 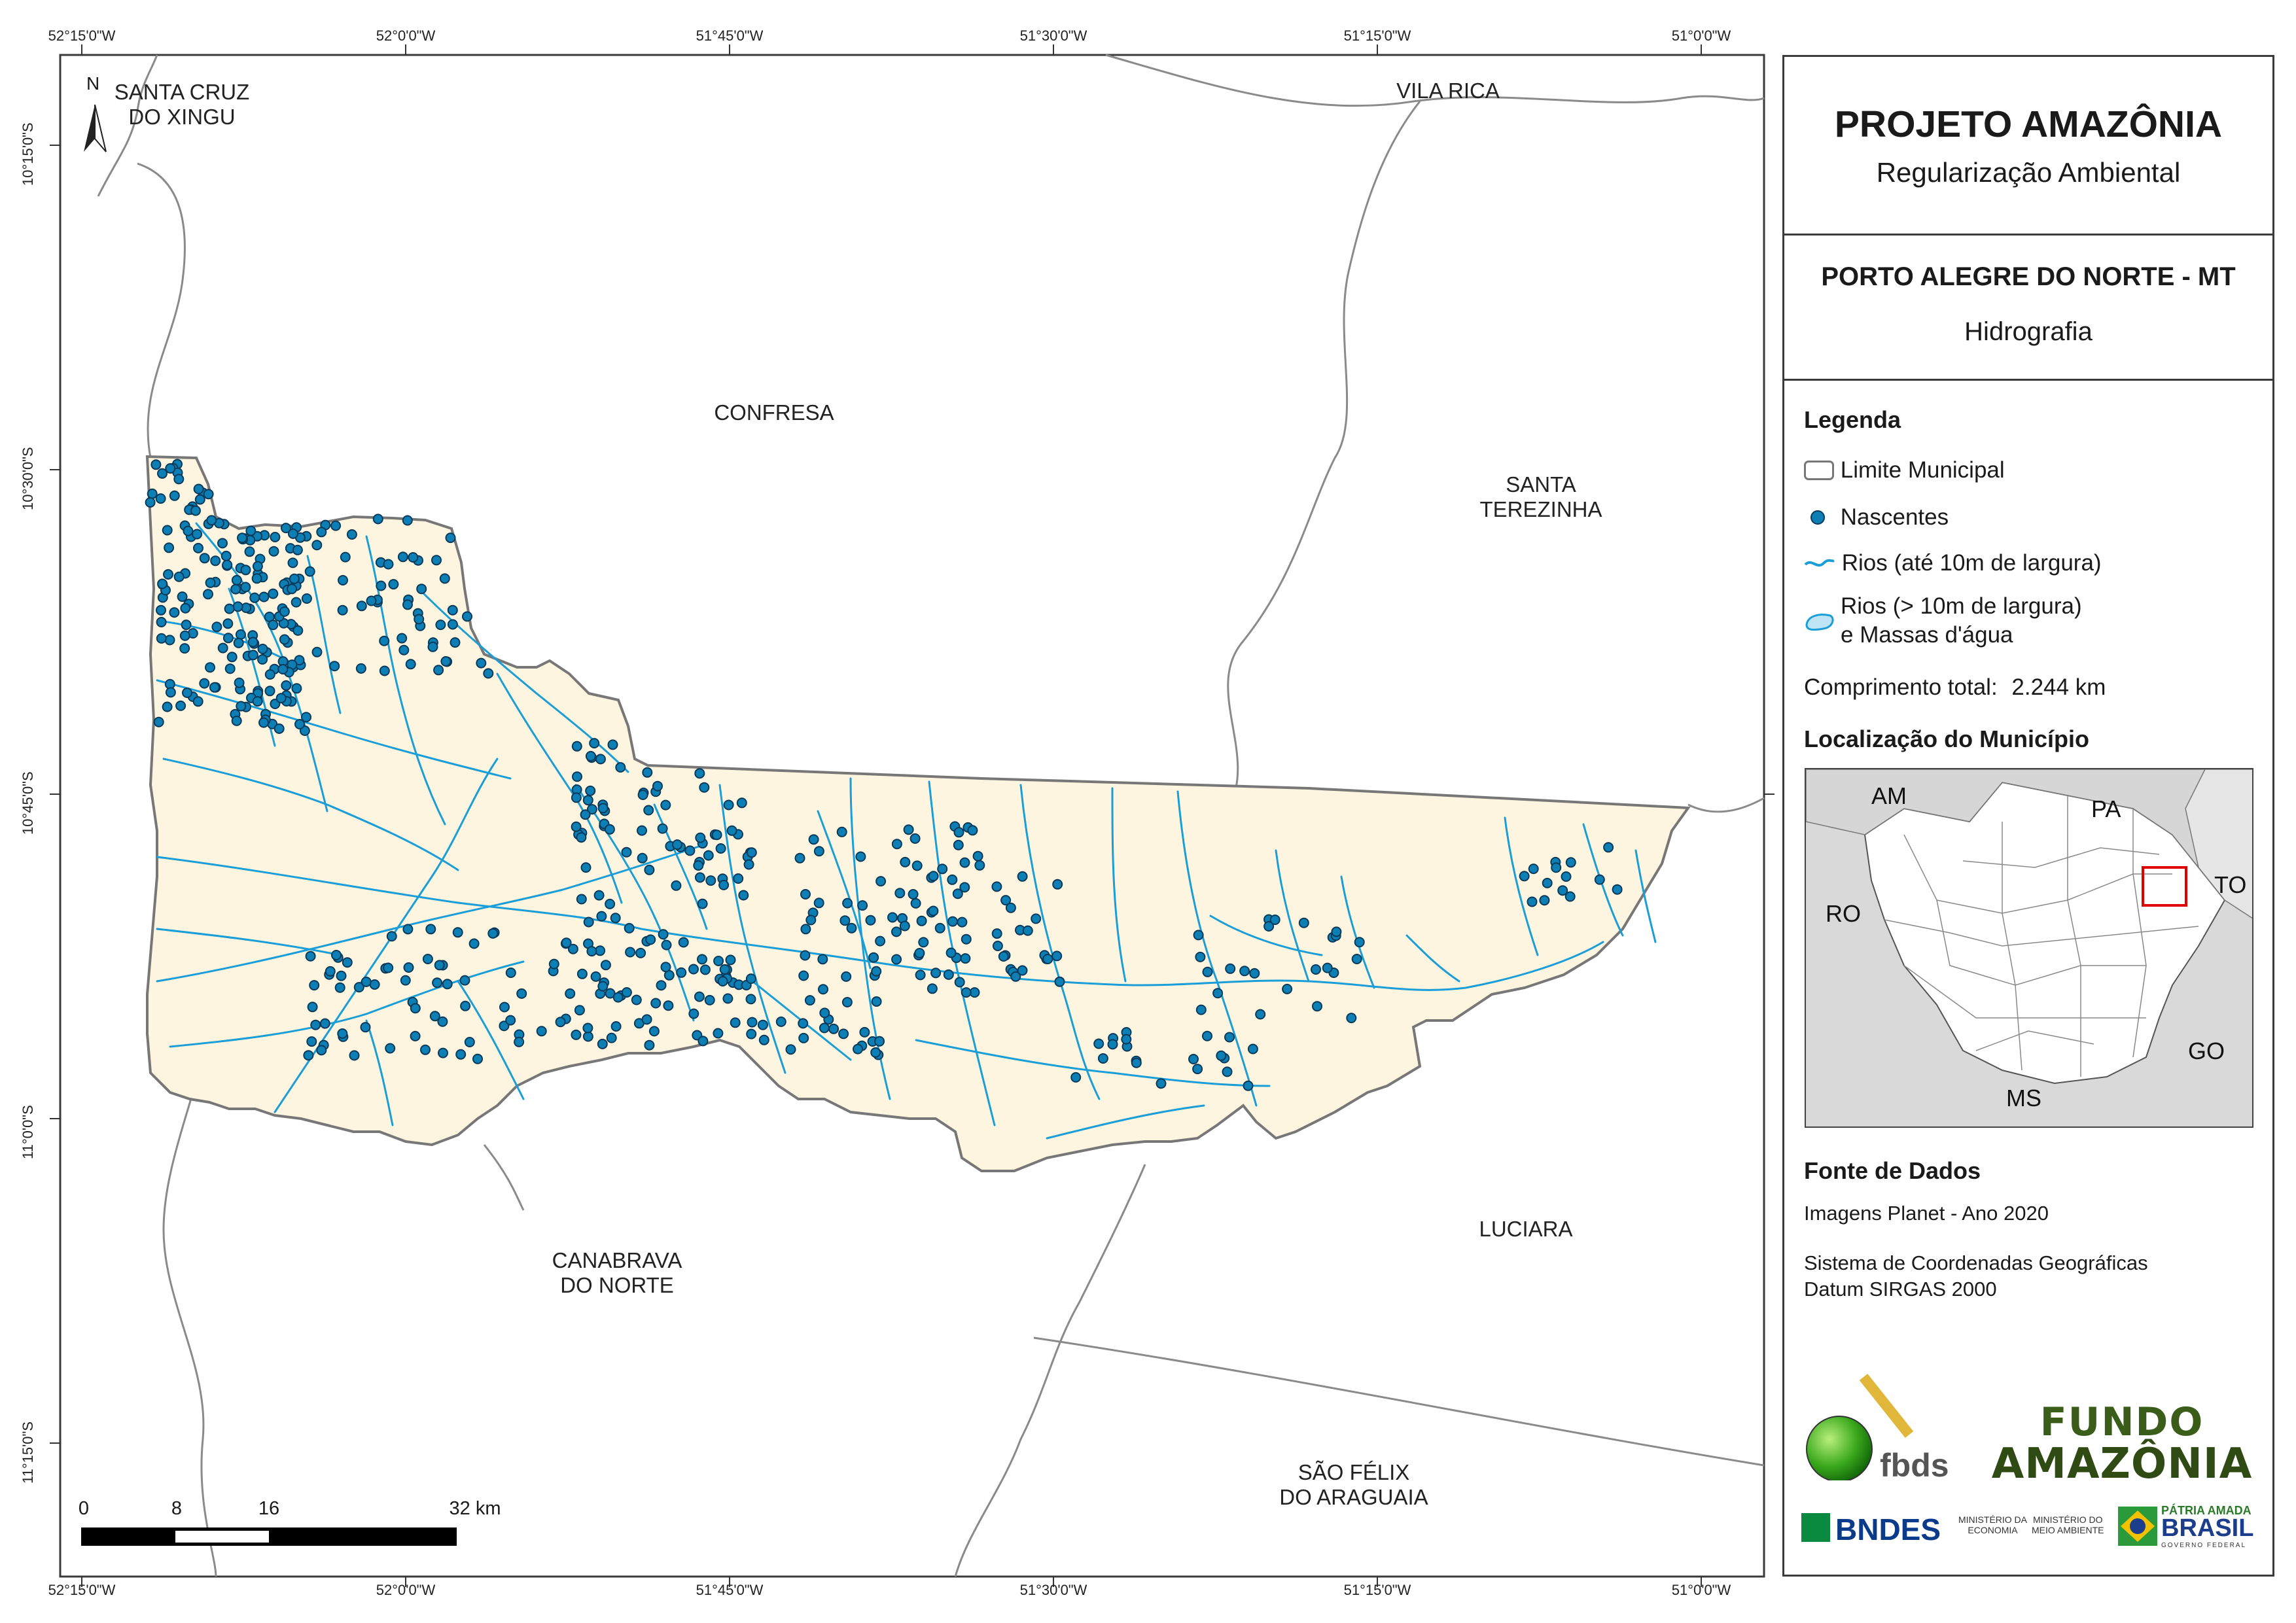 What do you see at coordinates (1817, 517) in the screenshot?
I see `spring-dot-icon` at bounding box center [1817, 517].